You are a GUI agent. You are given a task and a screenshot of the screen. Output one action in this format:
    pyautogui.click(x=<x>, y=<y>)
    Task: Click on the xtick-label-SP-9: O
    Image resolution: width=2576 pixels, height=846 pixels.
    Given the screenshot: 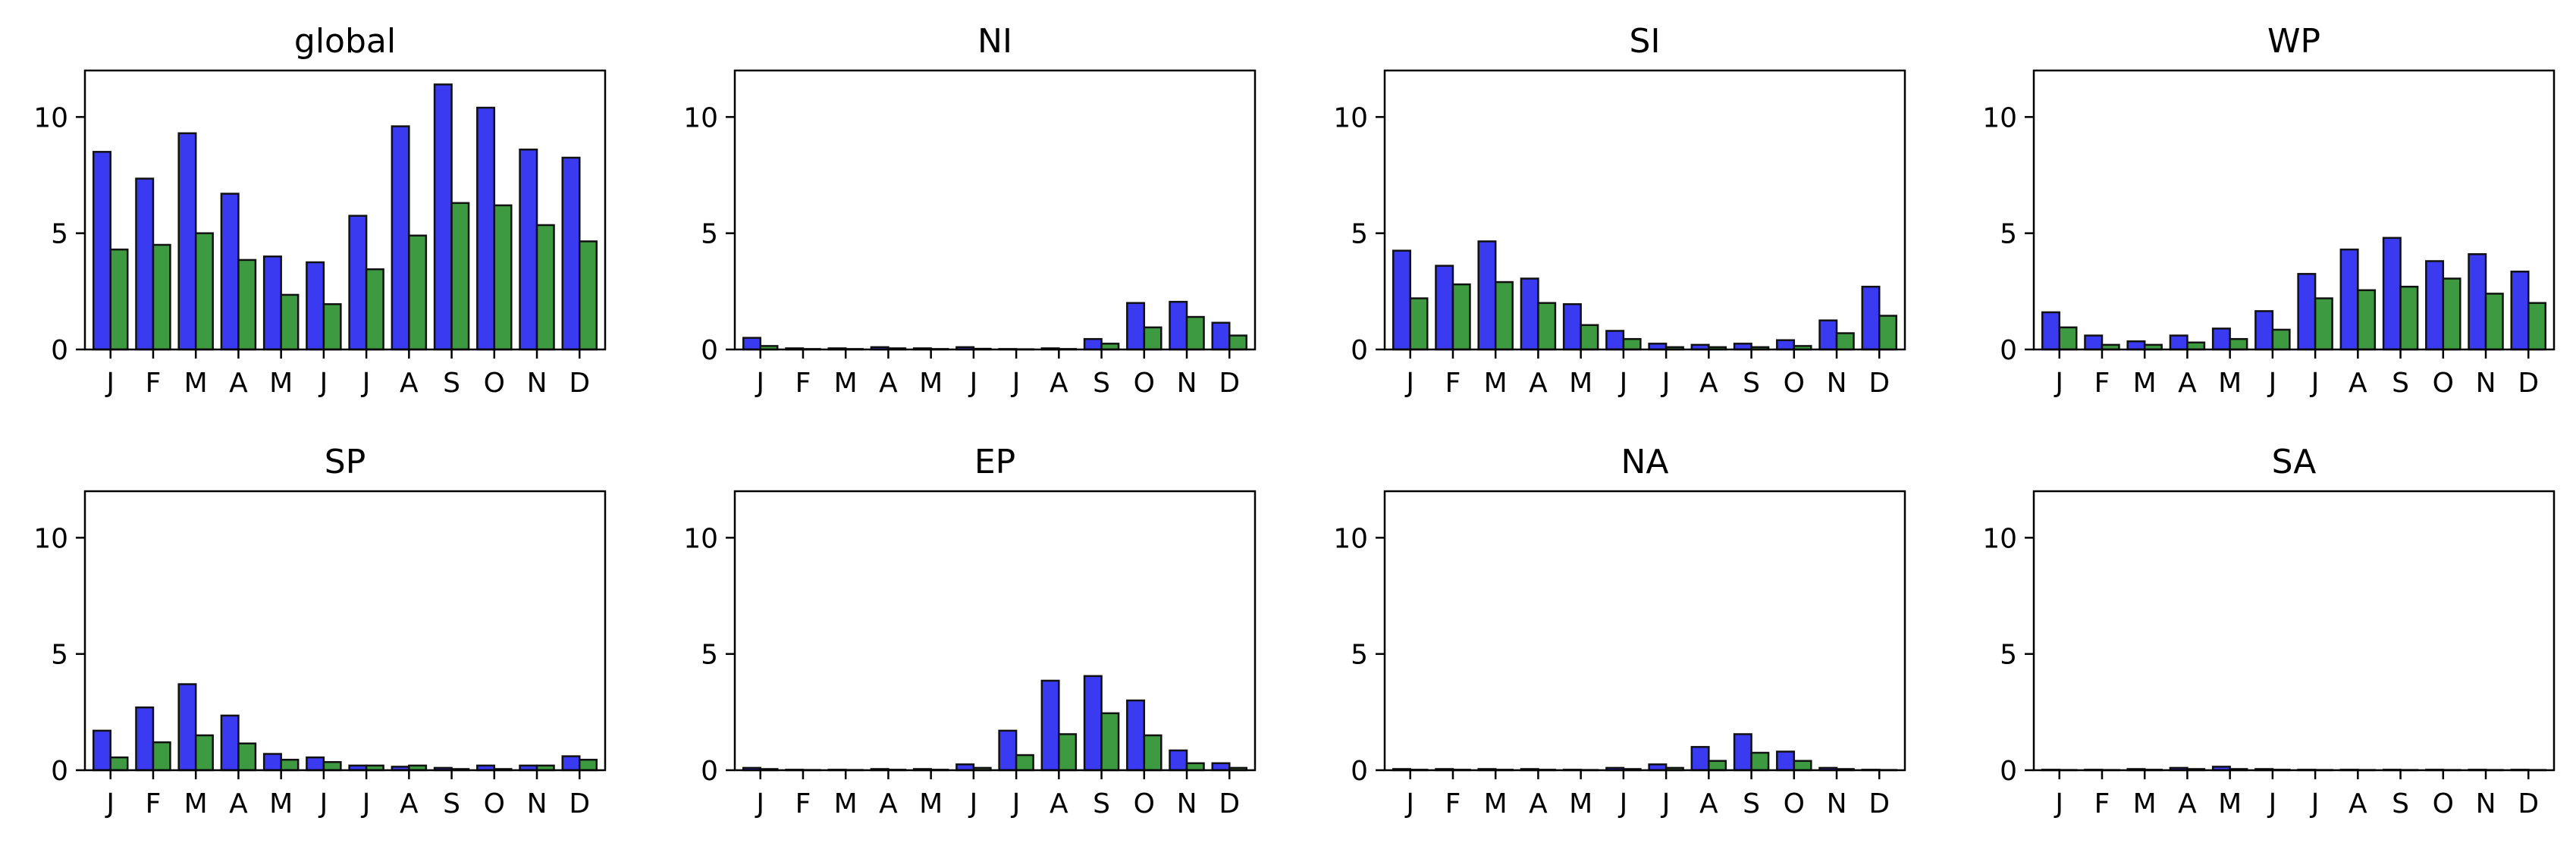 What is the action you would take?
    pyautogui.click(x=494, y=803)
    